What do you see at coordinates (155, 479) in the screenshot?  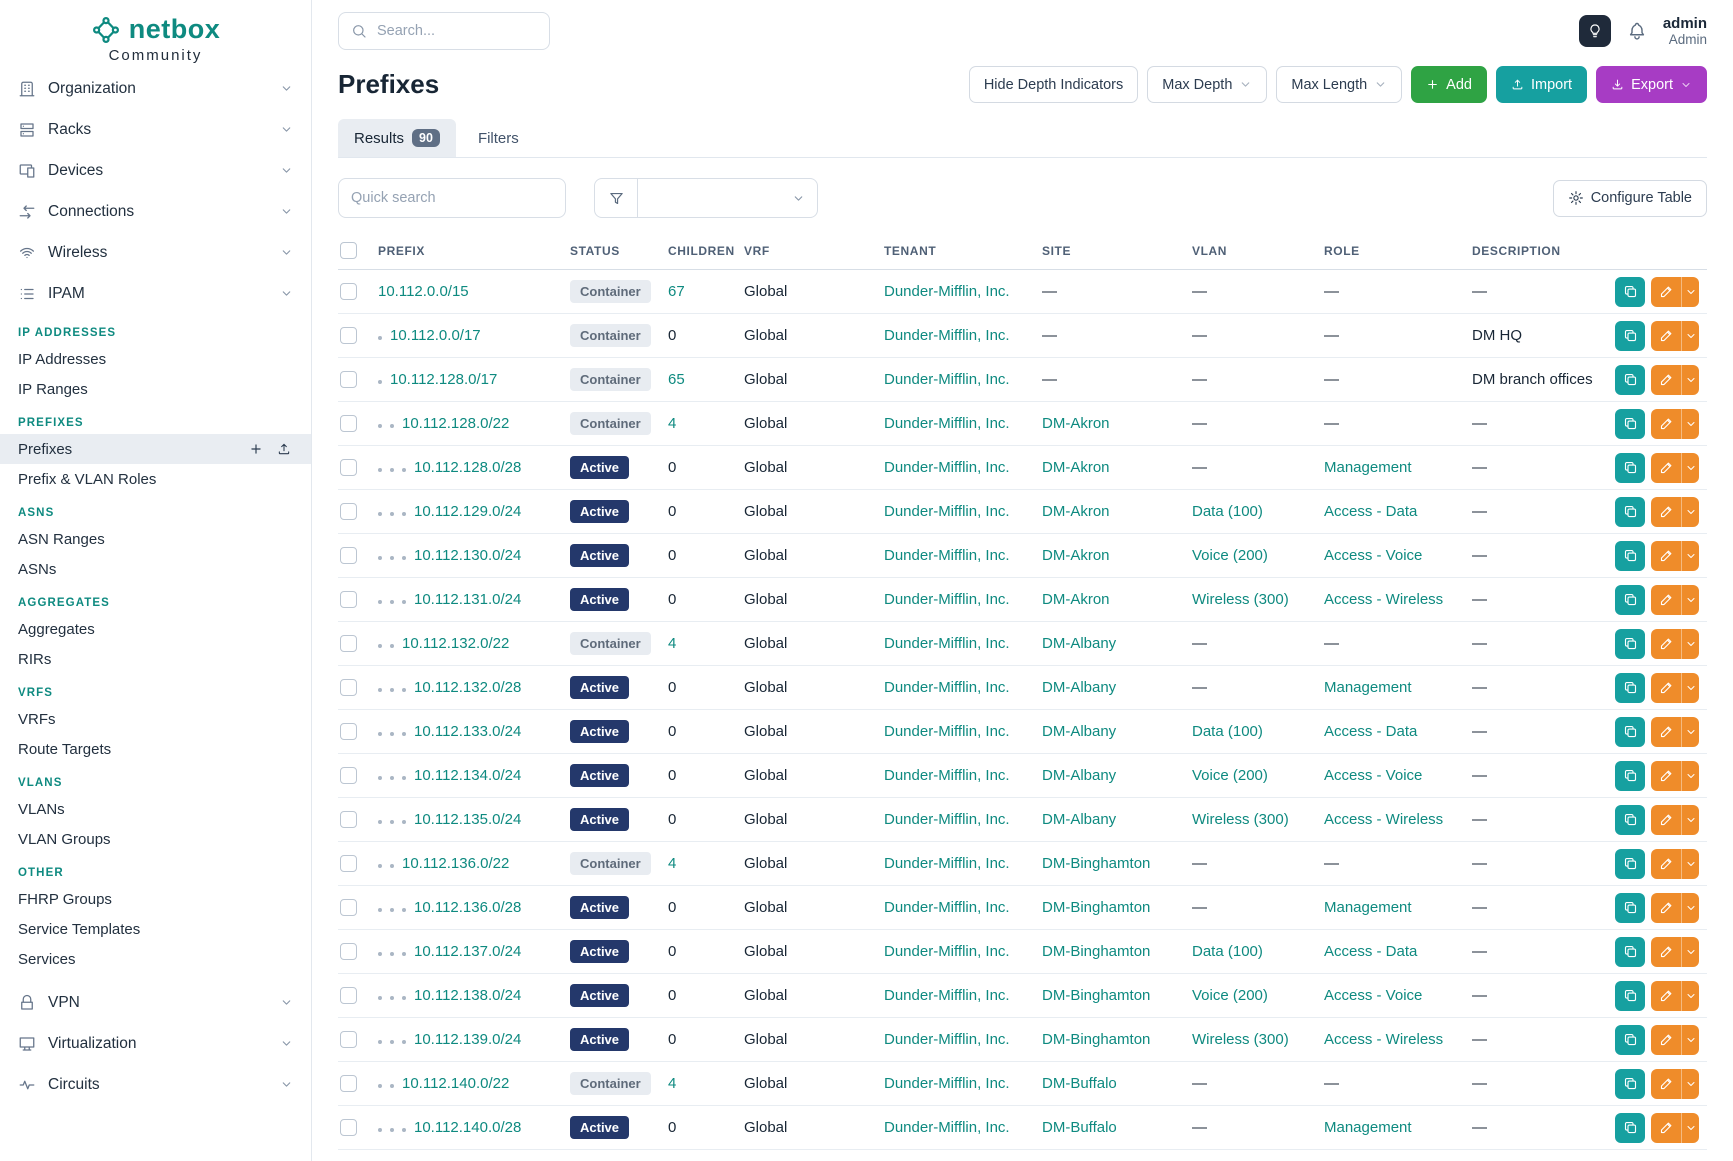 I see `sidebar-item-prefix-vlan-roles: Prefix & VLAN Roles` at bounding box center [155, 479].